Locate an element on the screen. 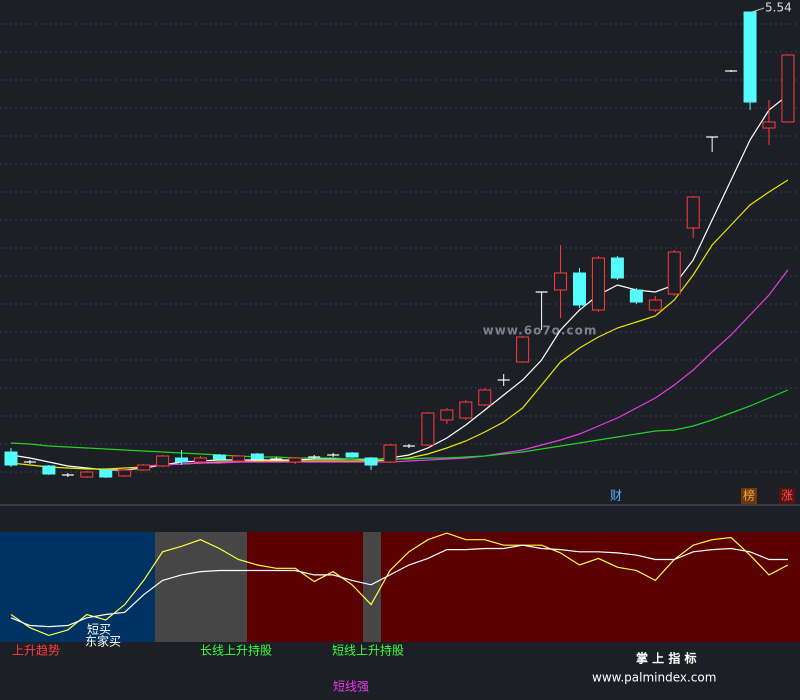 Image resolution: width=800 pixels, height=700 pixels. marker: 涨 is located at coordinates (787, 495).